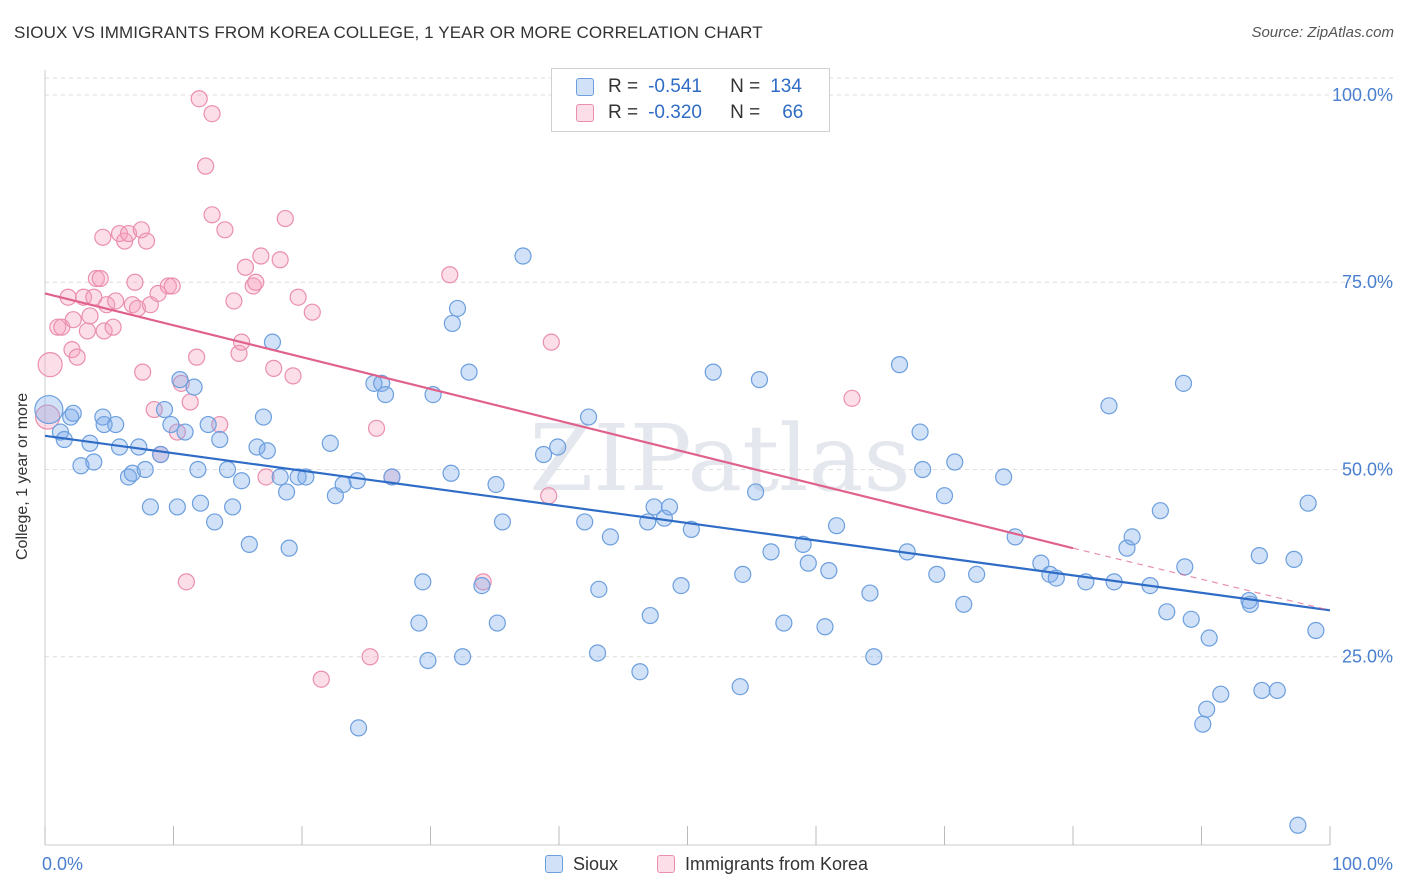 Image resolution: width=1406 pixels, height=892 pixels. What do you see at coordinates (1362, 95) in the screenshot?
I see `y-tick-label: 100.0%` at bounding box center [1362, 95].